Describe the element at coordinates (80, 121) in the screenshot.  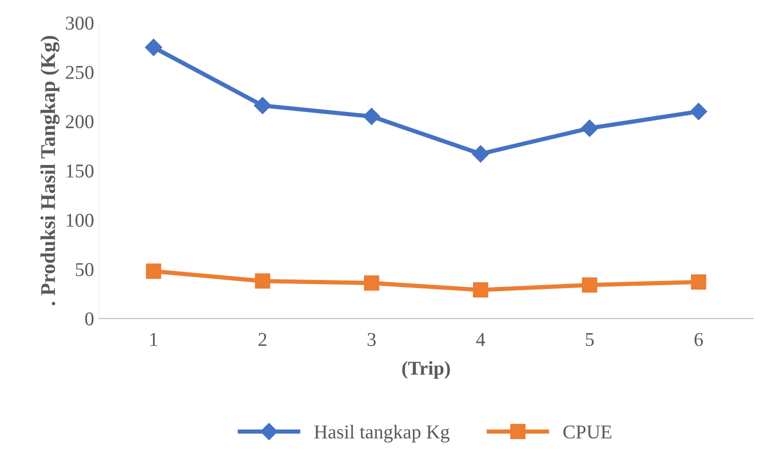
I see `y-tick-label: 200` at that location.